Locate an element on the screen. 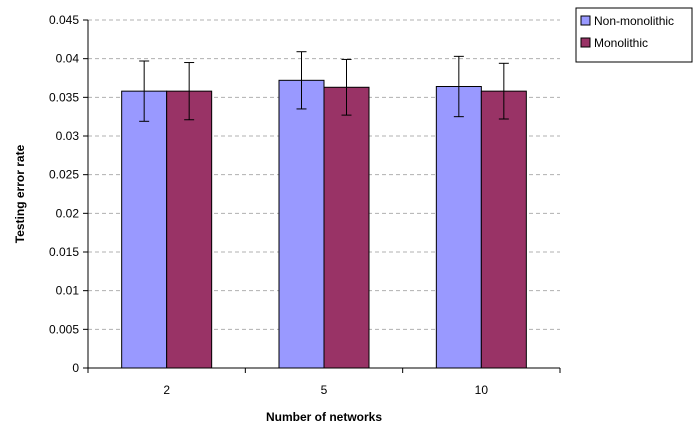 The image size is (694, 434). y-tick-label: 0.04 is located at coordinates (68, 59).